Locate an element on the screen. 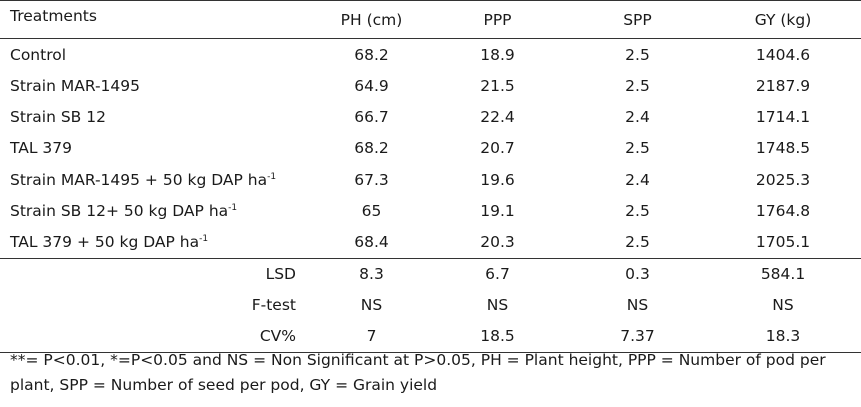  header-gy: GY (kg) is located at coordinates (783, 20).